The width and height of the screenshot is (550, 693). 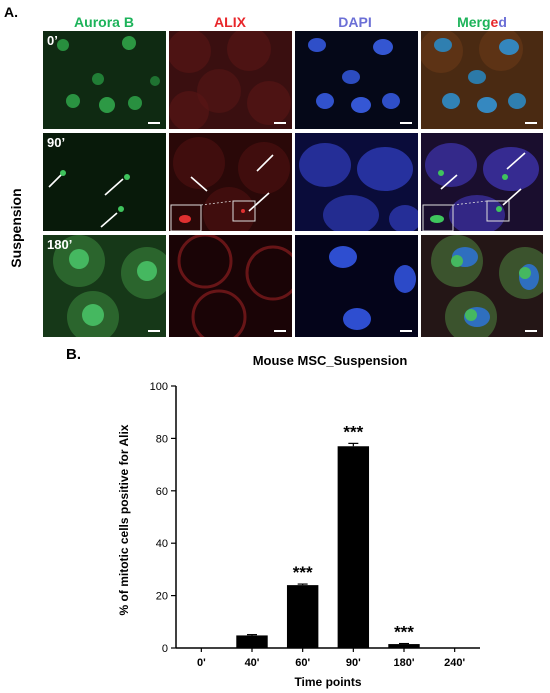 What do you see at coordinates (487, 286) in the screenshot?
I see `micrograph-2-merged-image` at bounding box center [487, 286].